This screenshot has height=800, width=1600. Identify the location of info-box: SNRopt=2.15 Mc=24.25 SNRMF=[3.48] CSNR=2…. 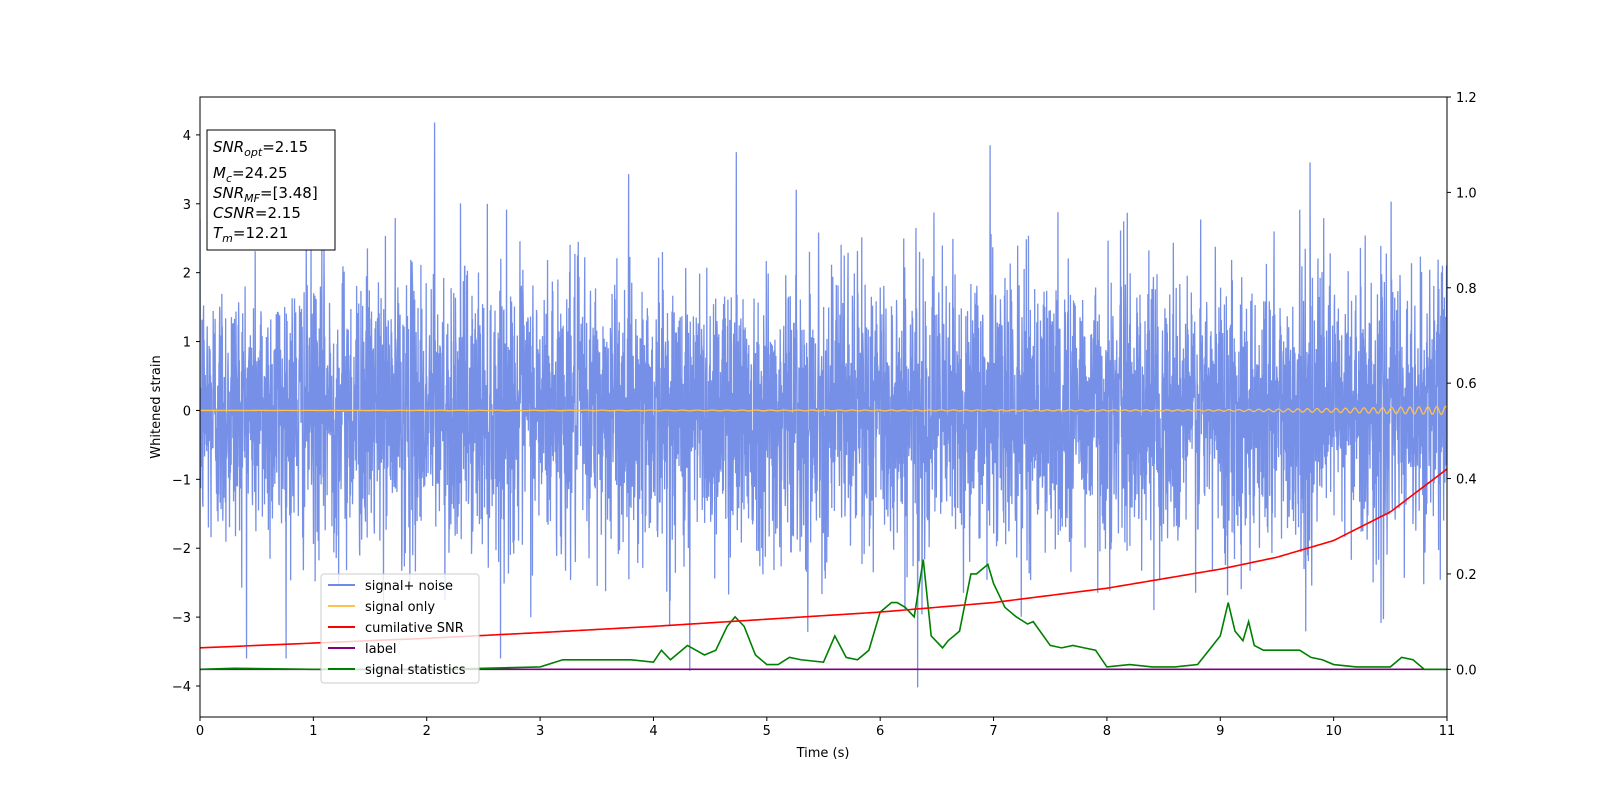
(271, 190).